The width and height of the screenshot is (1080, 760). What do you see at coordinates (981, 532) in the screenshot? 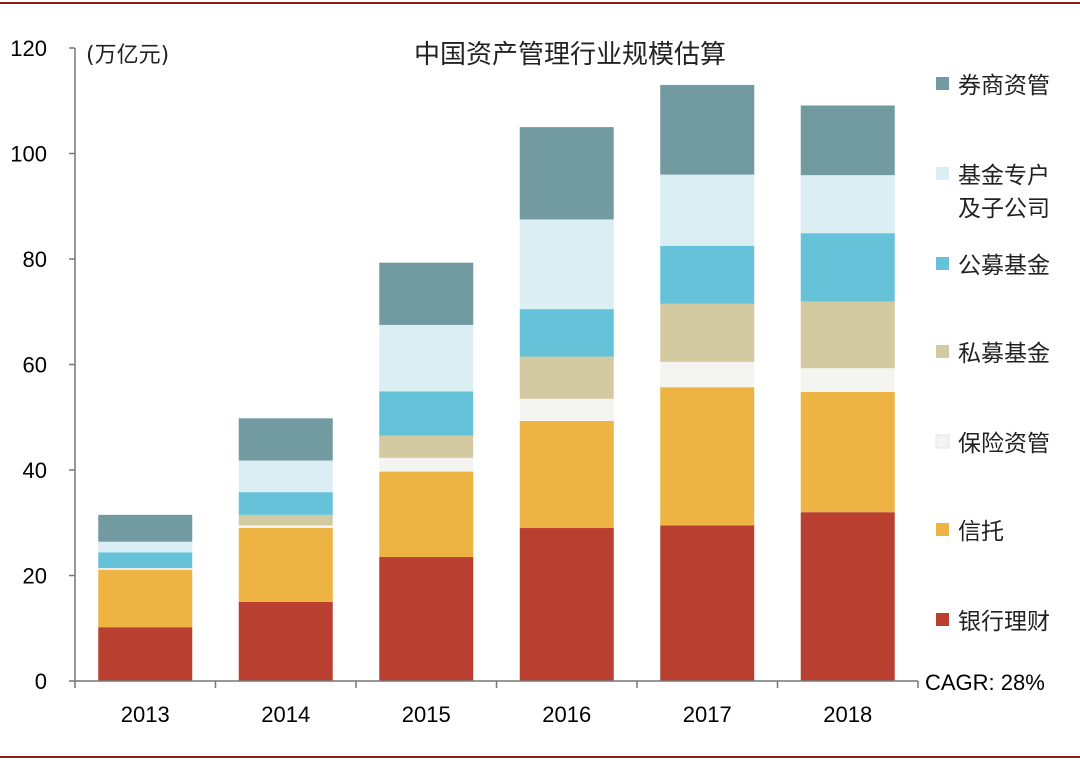
I see `legend-label: 信托` at bounding box center [981, 532].